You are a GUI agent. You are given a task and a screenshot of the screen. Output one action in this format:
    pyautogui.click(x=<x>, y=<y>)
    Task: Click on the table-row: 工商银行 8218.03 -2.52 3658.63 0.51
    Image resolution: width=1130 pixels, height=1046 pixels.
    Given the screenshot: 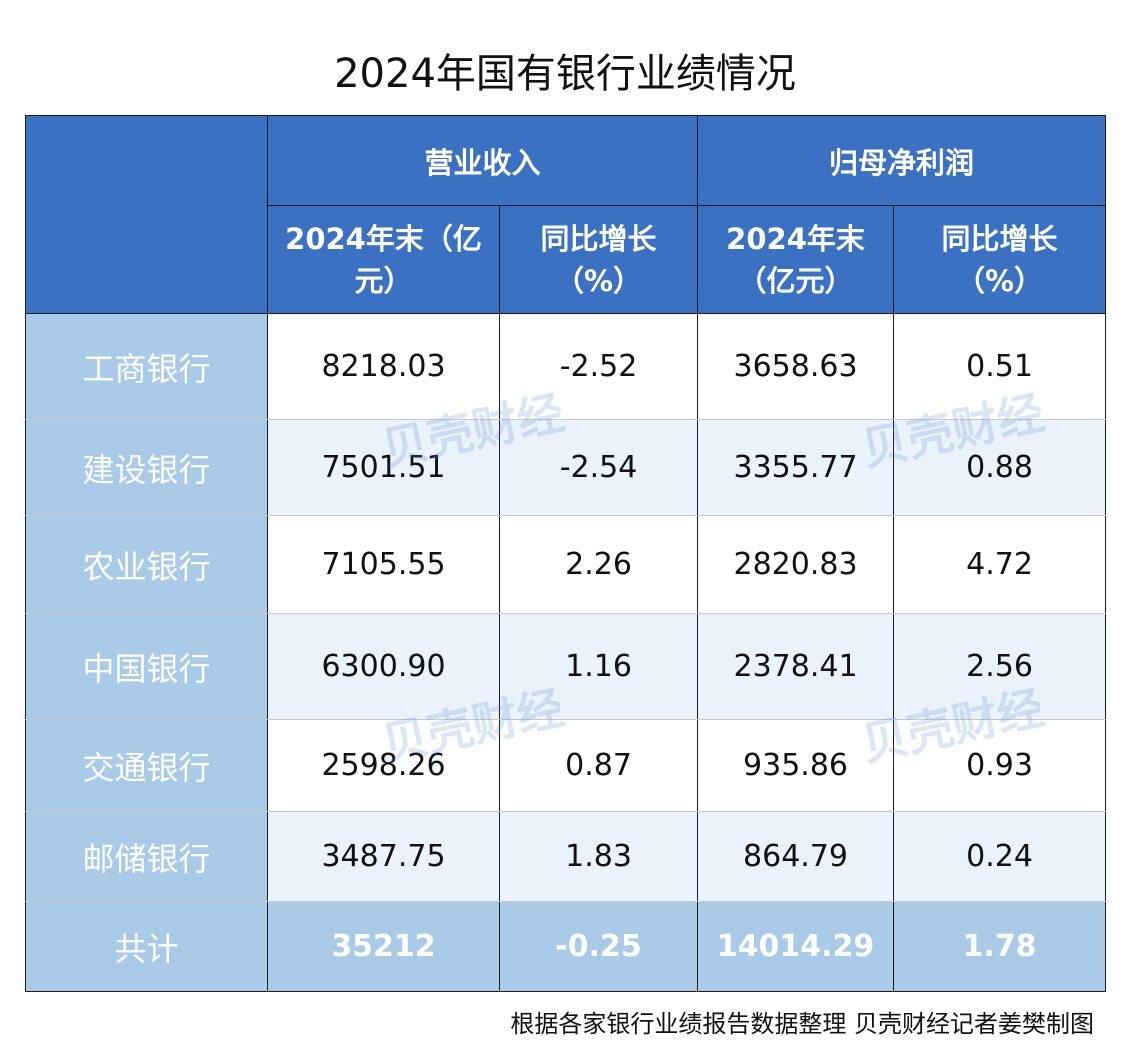 What is the action you would take?
    pyautogui.click(x=566, y=366)
    